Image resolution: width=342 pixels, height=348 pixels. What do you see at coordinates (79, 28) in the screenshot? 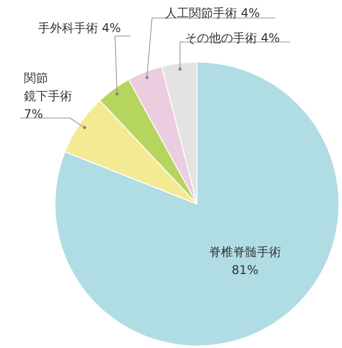
I see `slice-label: 手外科手術 4%` at bounding box center [79, 28].